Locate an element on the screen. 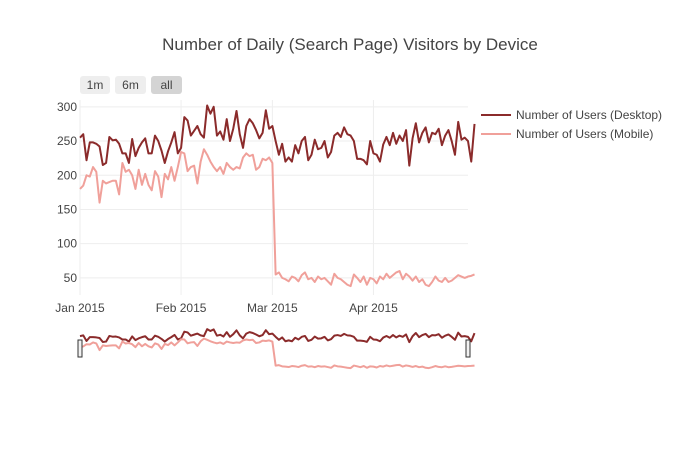 This screenshot has width=700, height=450. range-slider is located at coordinates (276, 349).